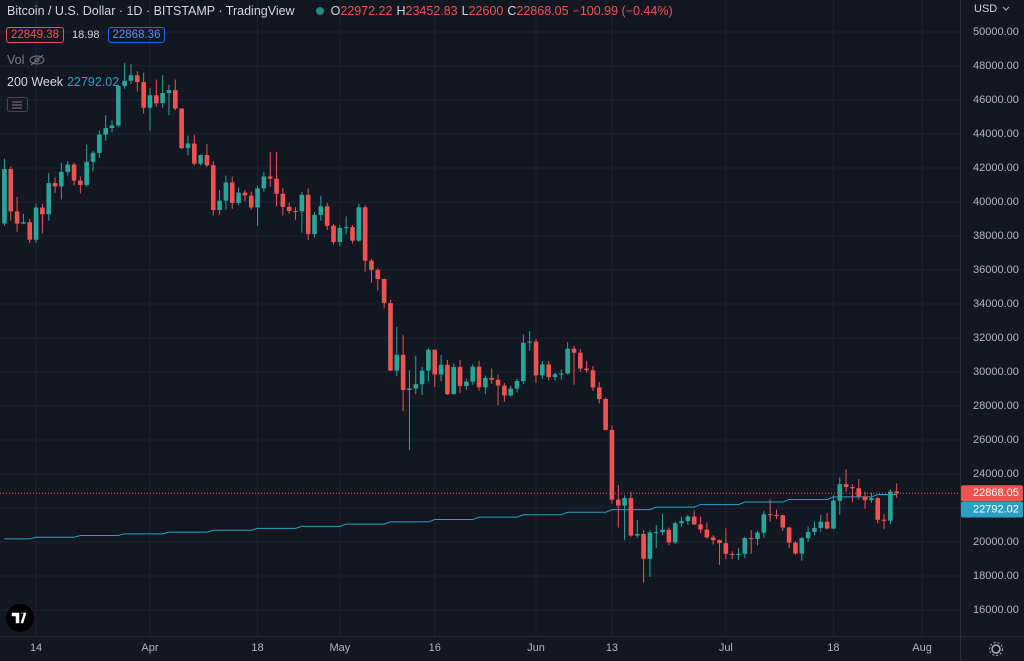 Image resolution: width=1024 pixels, height=661 pixels. What do you see at coordinates (996, 649) in the screenshot?
I see `settings-gear` at bounding box center [996, 649].